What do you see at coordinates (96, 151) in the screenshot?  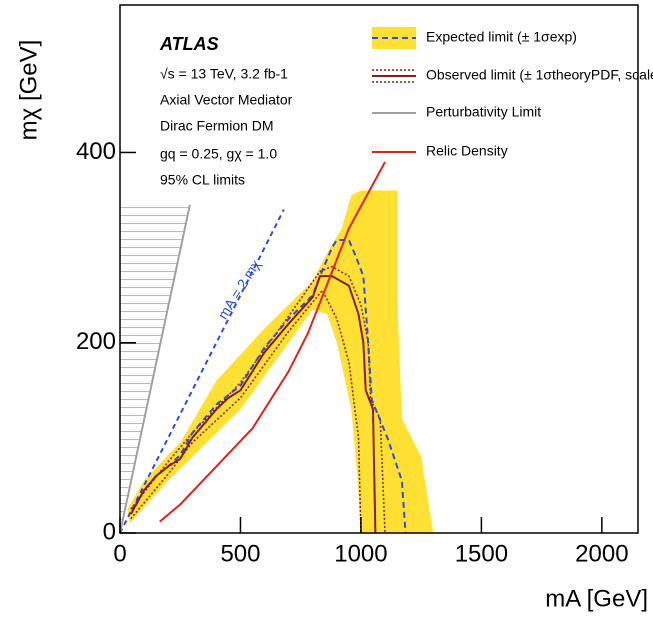 I see `y-tick-label: 400` at bounding box center [96, 151].